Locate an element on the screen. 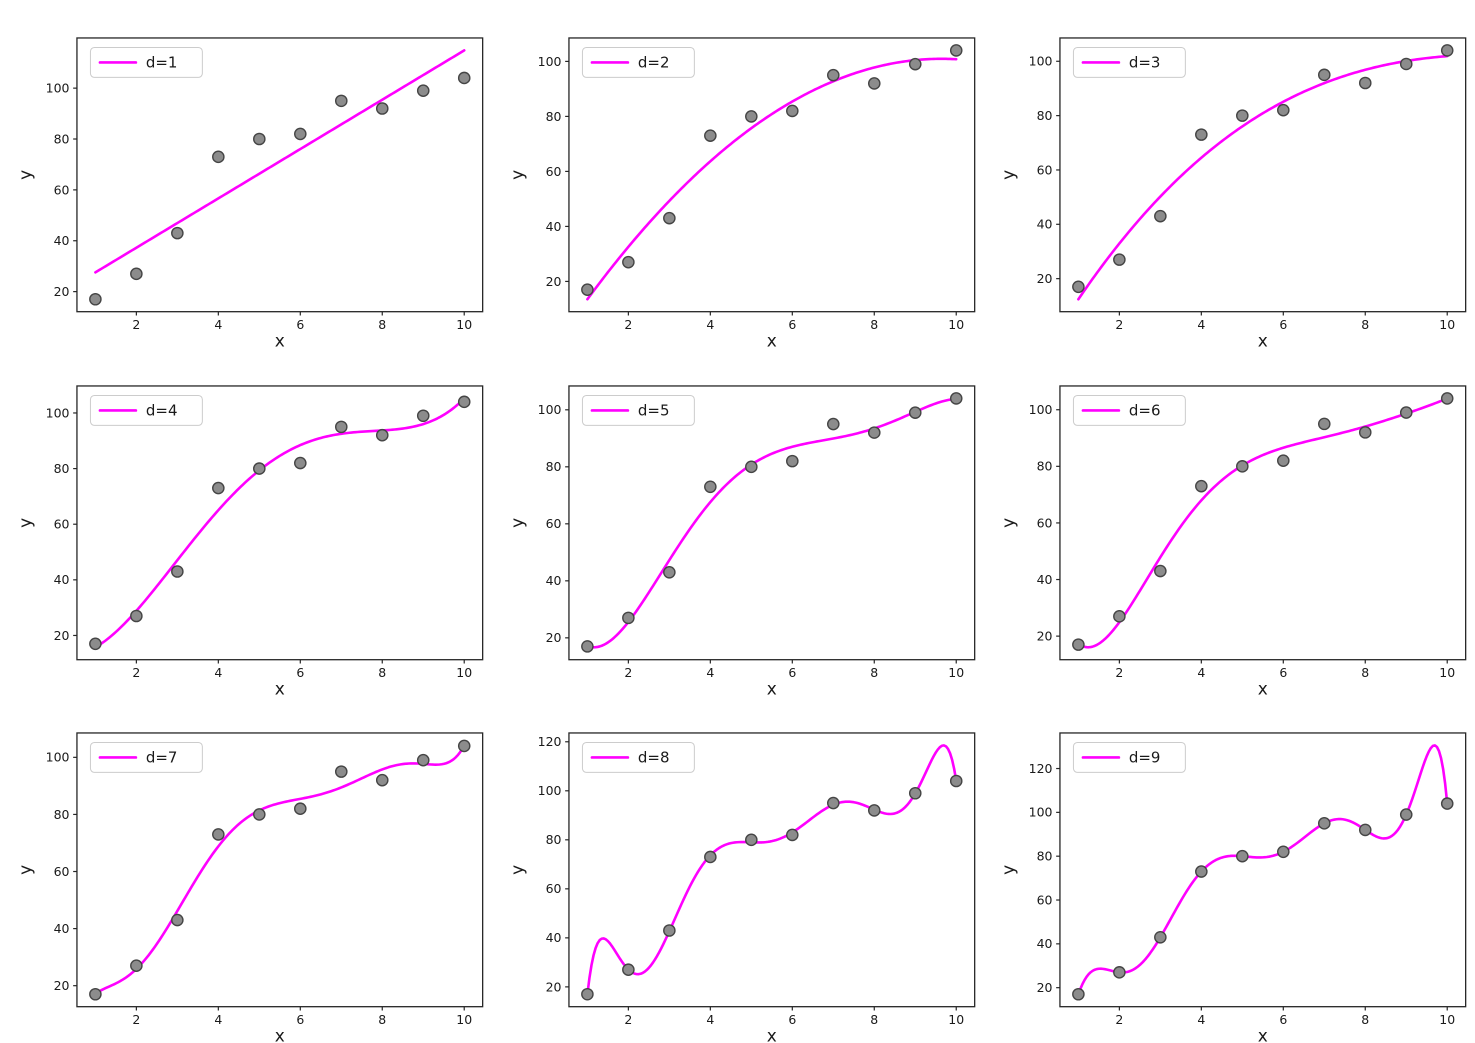 The width and height of the screenshot is (1475, 1043). legend-label: d=6 is located at coordinates (1145, 410).